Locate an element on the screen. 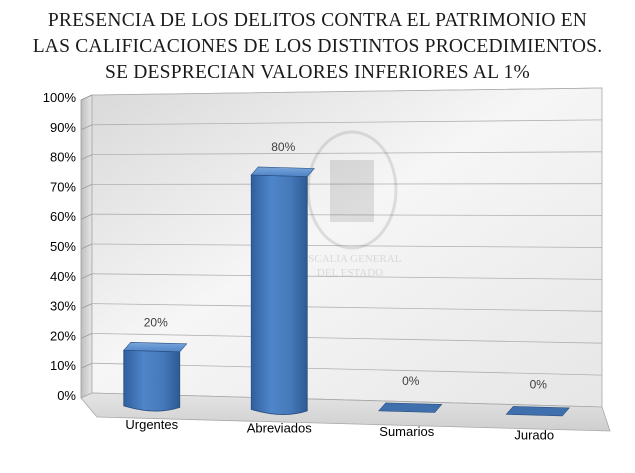  watermark-text: FISCALIA GENERAL is located at coordinates (350, 259).